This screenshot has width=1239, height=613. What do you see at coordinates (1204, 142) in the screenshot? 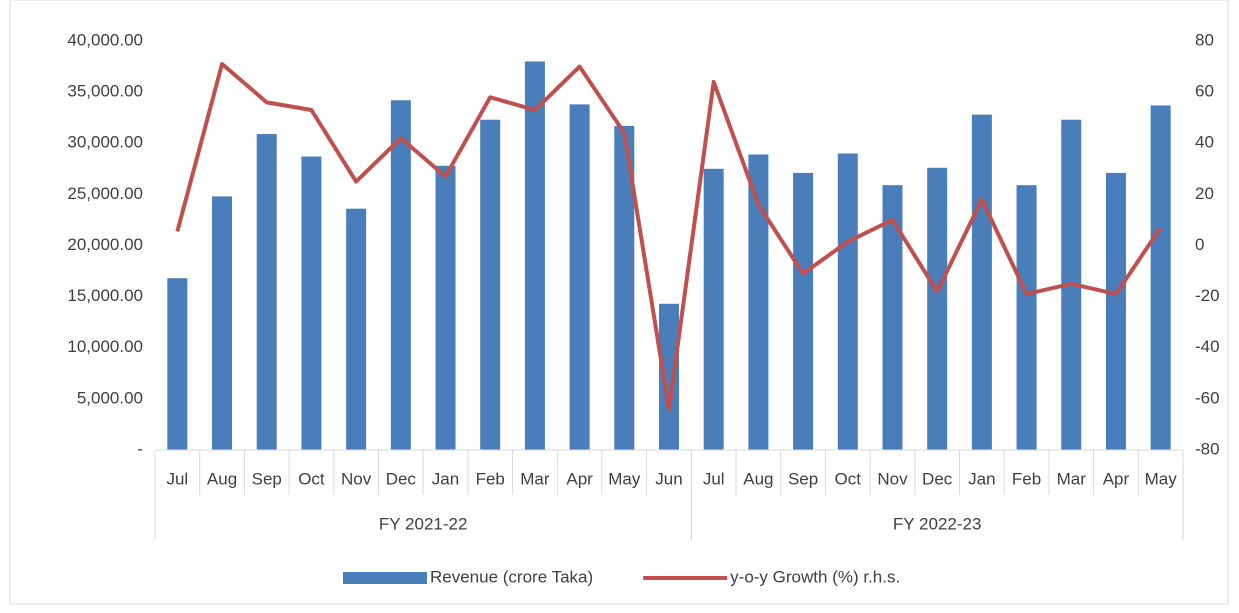
I see `y2-tick-label: 40` at bounding box center [1204, 142].